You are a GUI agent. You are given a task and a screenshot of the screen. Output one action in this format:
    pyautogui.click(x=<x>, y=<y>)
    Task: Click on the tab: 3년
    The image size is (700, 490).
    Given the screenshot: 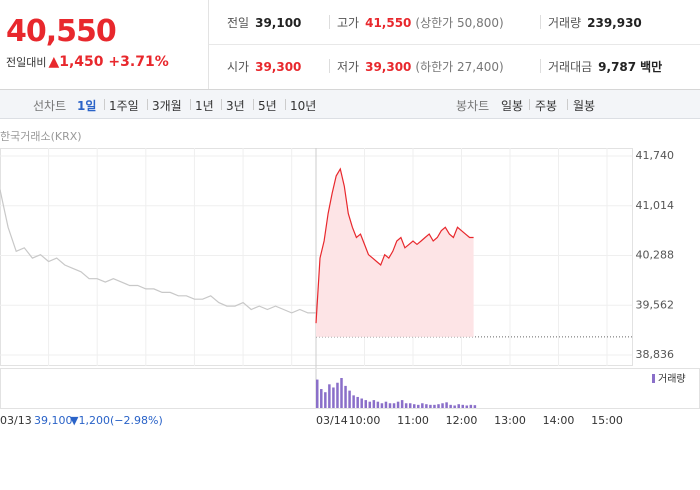 What is the action you would take?
    pyautogui.click(x=235, y=106)
    